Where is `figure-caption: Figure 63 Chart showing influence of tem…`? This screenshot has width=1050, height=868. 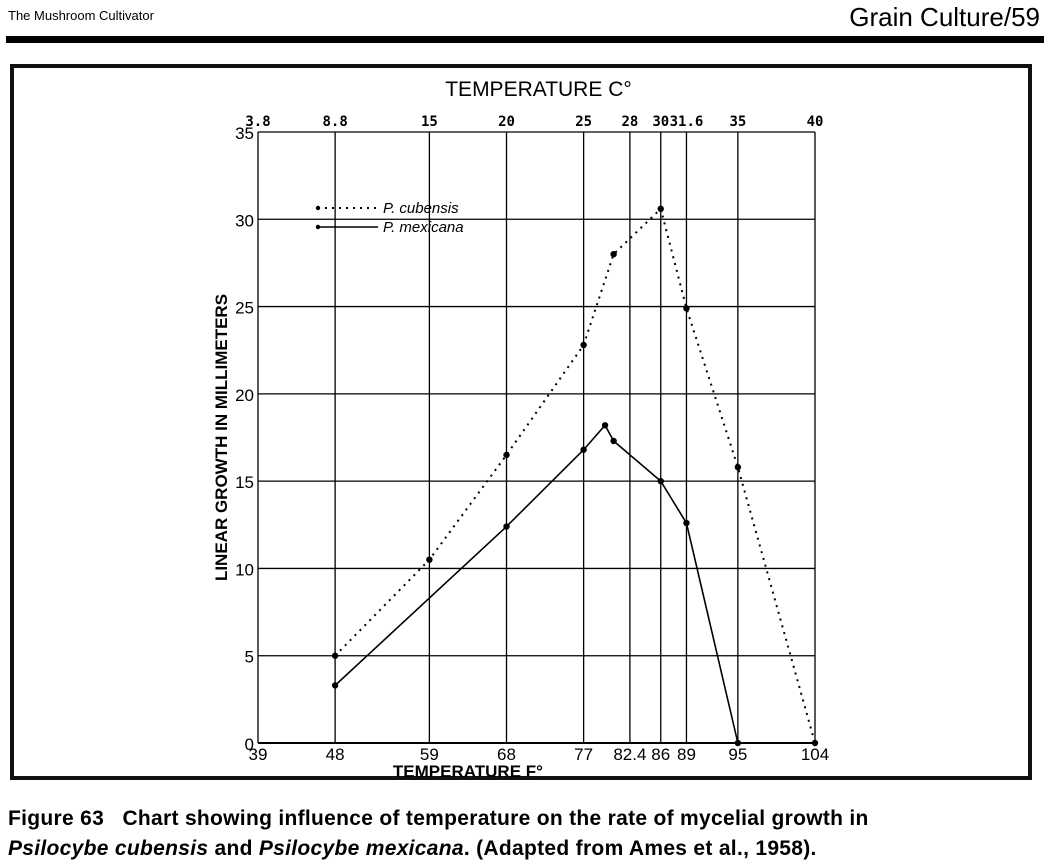
figure-caption: Figure 63 Chart showing influence of tem… is located at coordinates (525, 834).